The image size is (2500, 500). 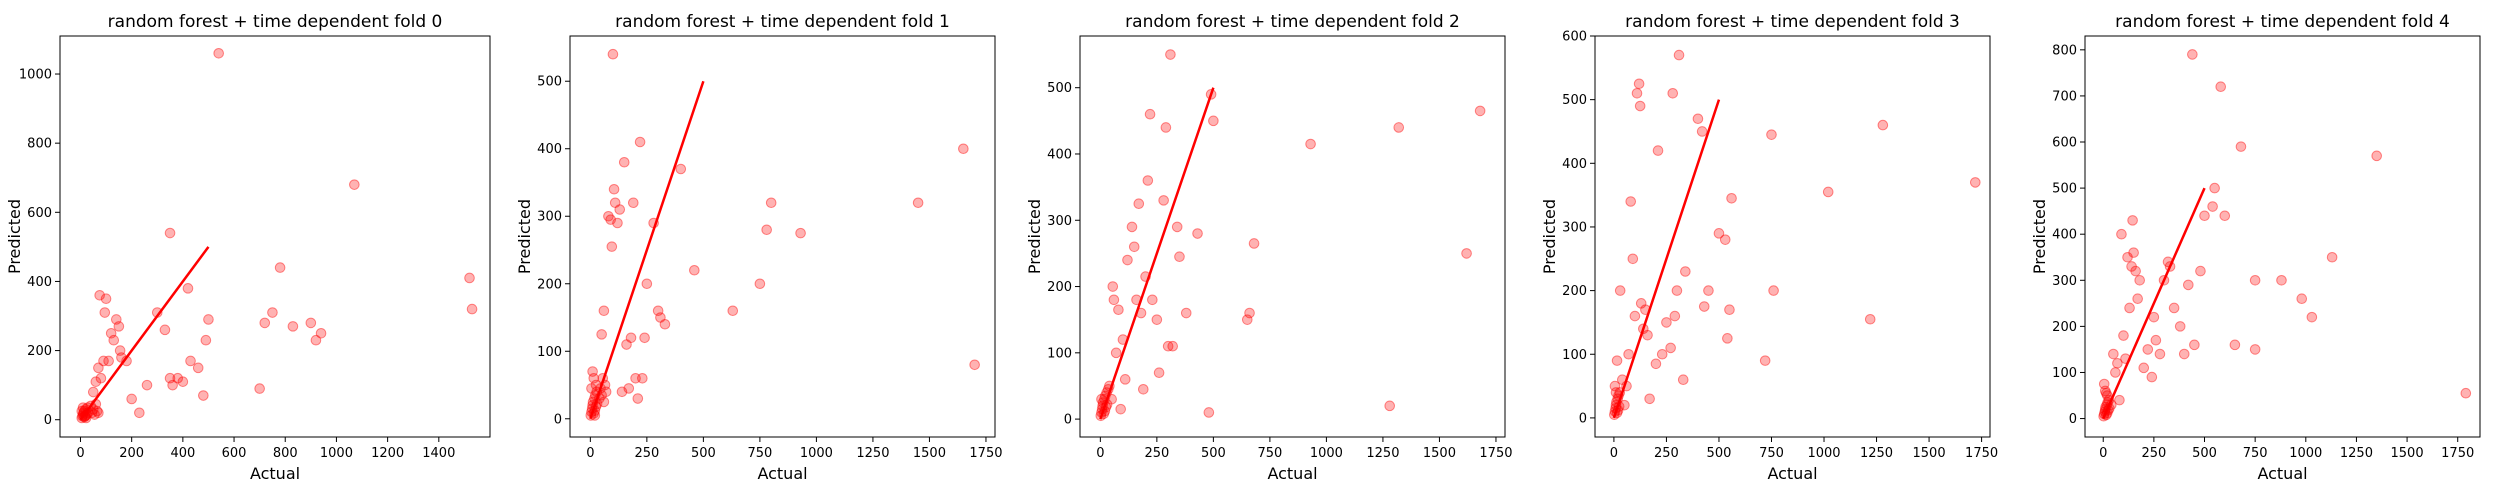 What do you see at coordinates (275, 473) in the screenshot?
I see `x-axis-label: Actual` at bounding box center [275, 473].